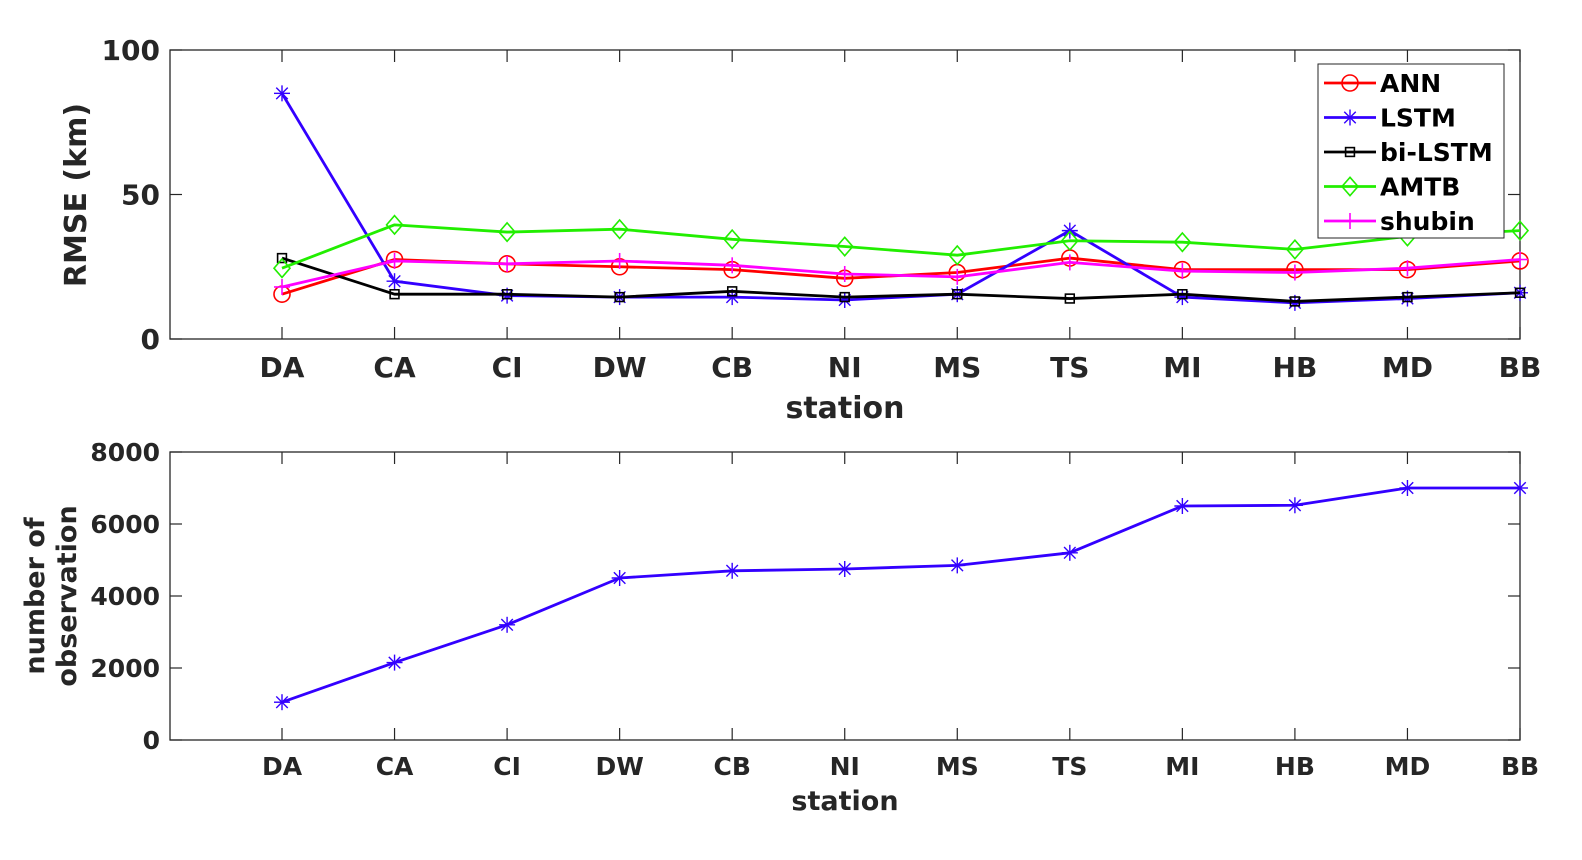 This screenshot has width=1582, height=860. Describe the element at coordinates (1294, 272) in the screenshot. I see `shubin-point-hb` at that location.